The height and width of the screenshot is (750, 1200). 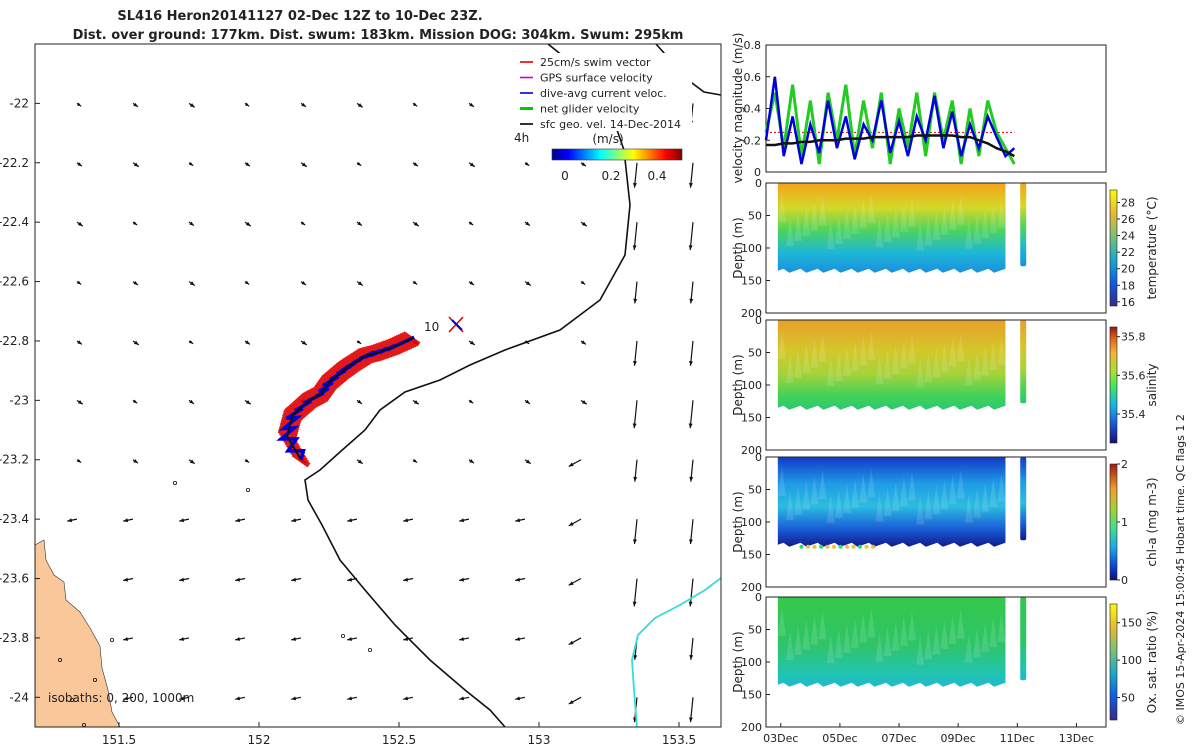 I want to click on legend-label: net glider velocity, so click(x=590, y=109).